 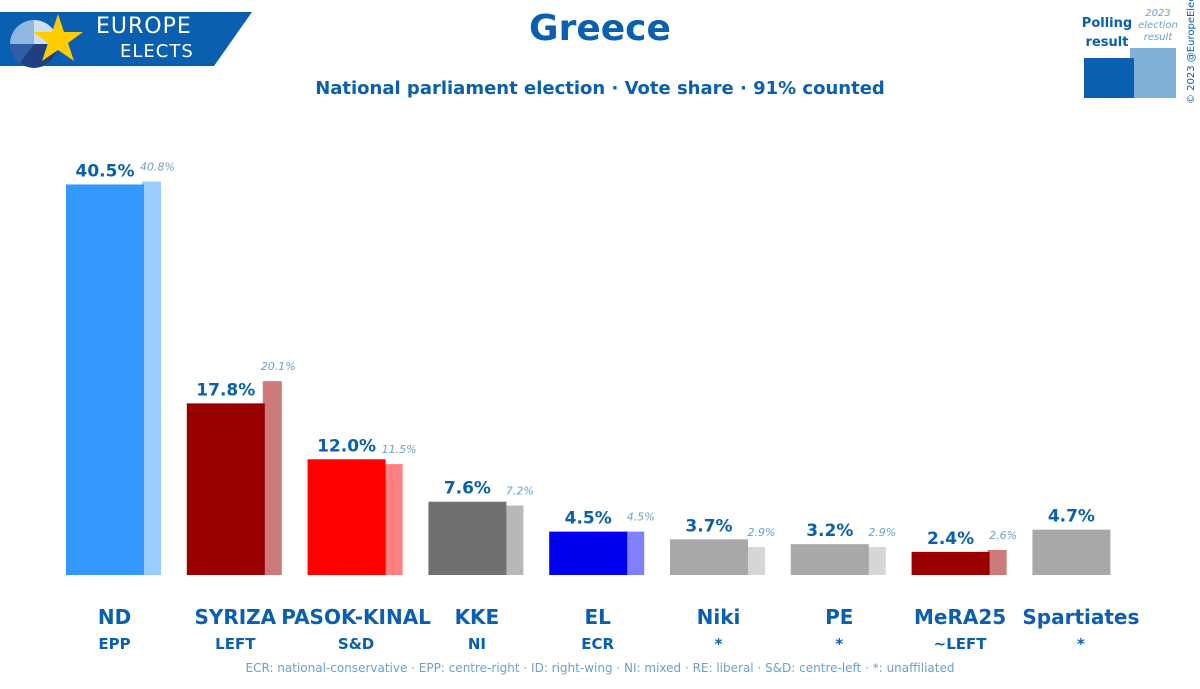 What do you see at coordinates (588, 519) in the screenshot?
I see `data-label-polling-el: 4.5%` at bounding box center [588, 519].